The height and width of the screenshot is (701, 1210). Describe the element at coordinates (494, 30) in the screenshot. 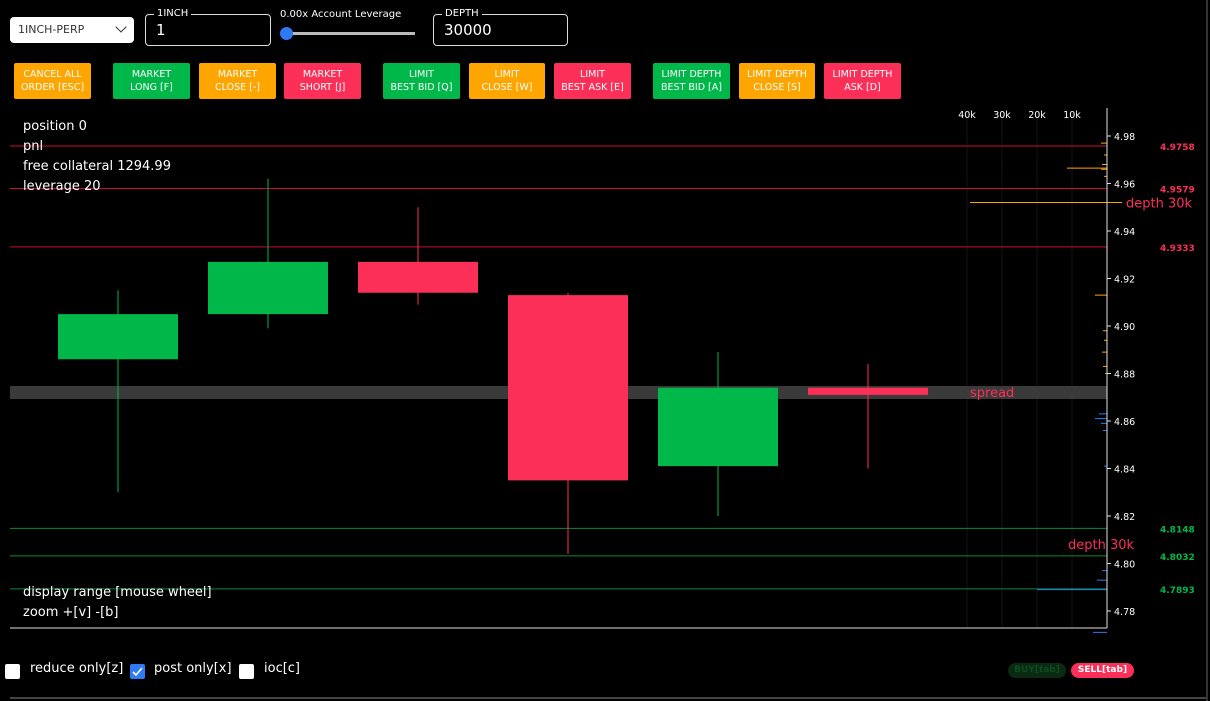

I see `depth-input` at that location.